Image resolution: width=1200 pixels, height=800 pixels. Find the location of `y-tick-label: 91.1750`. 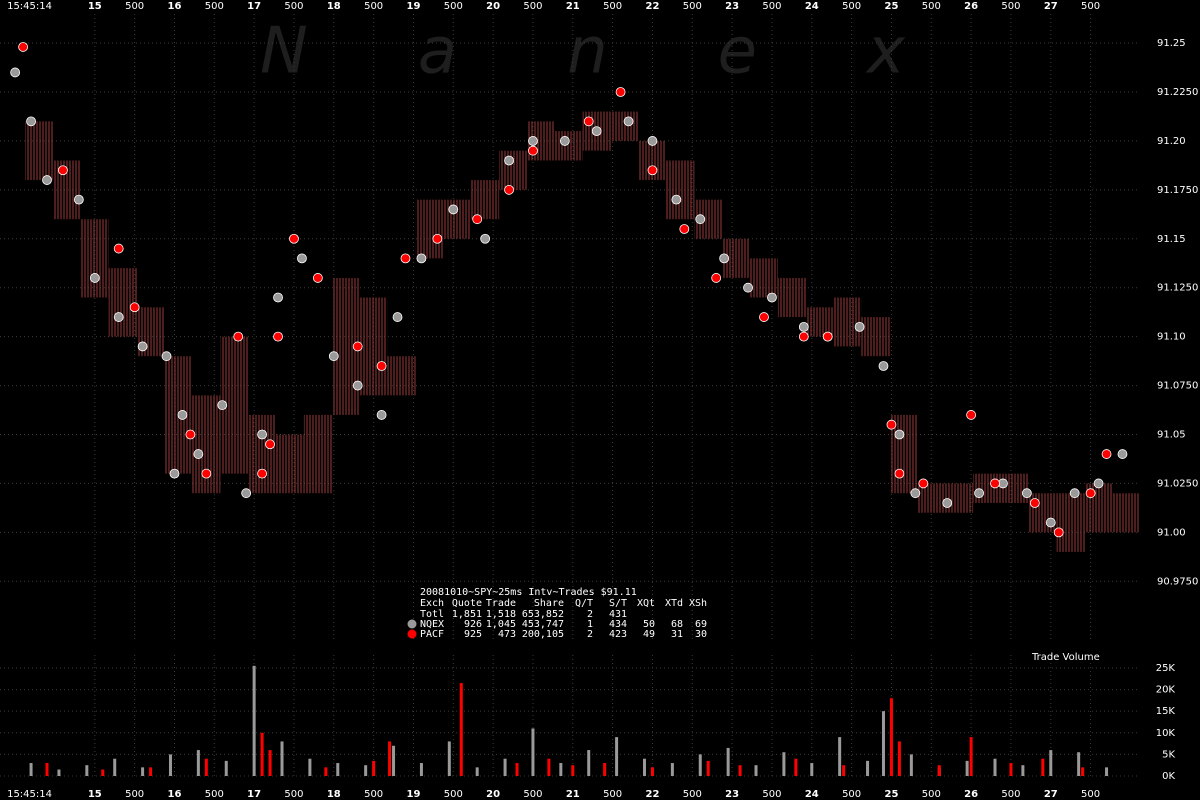

y-tick-label: 91.1750 is located at coordinates (1177, 190).